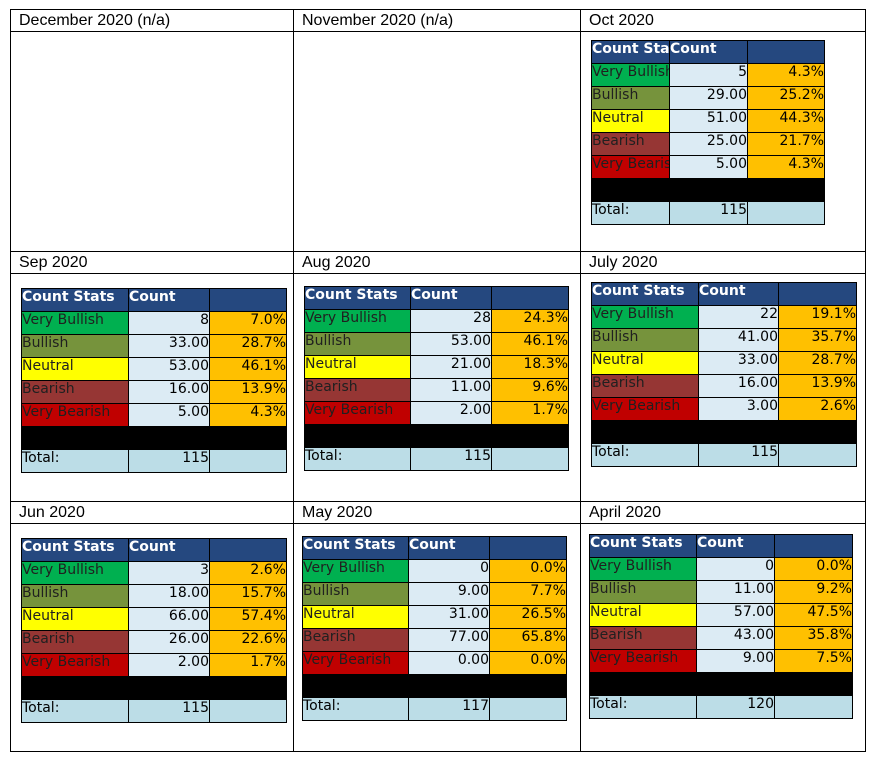 This screenshot has width=870, height=769. Describe the element at coordinates (248, 596) in the screenshot. I see `percent-value: 15.7%` at that location.